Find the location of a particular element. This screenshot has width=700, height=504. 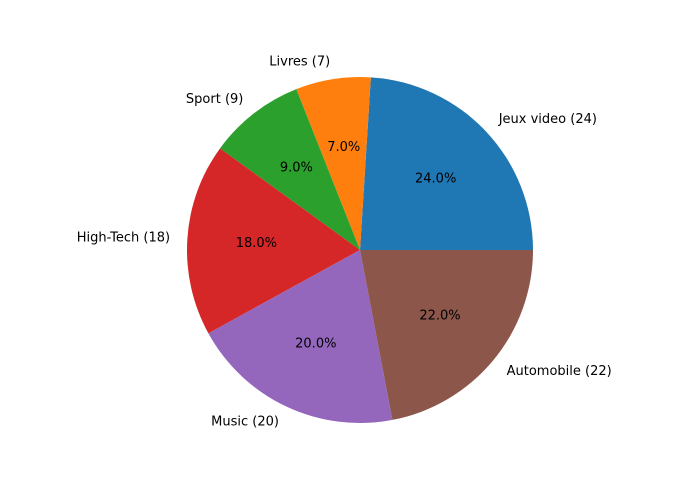

slice-label-high-tech: High-Tech (18) is located at coordinates (123, 238).